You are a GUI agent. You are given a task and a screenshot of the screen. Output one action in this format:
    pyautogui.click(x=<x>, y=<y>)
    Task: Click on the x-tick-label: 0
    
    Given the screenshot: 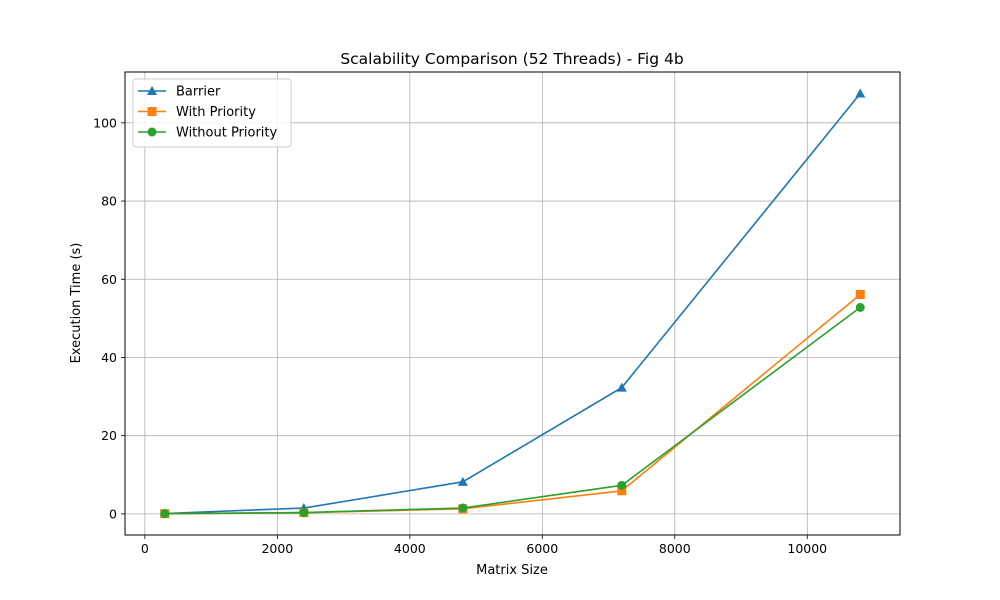 What is the action you would take?
    pyautogui.click(x=145, y=548)
    